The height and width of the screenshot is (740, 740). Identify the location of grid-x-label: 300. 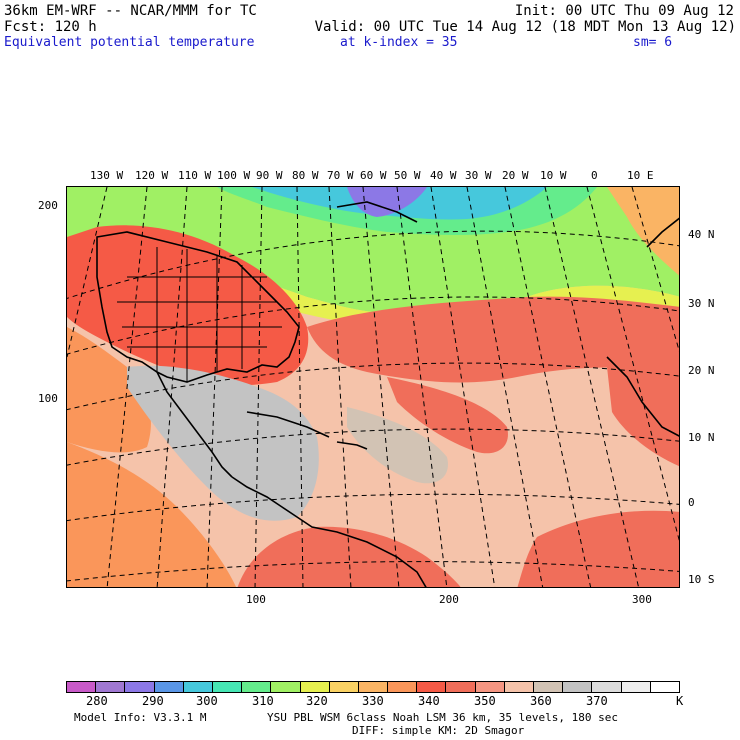
(642, 599).